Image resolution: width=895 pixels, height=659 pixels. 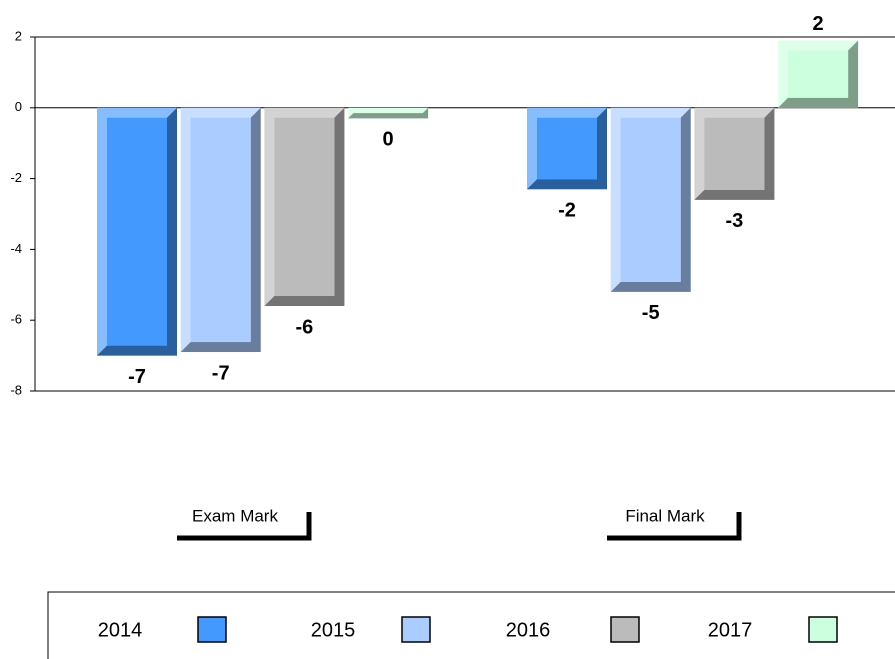 I want to click on y-tick-label: -4, so click(x=16, y=248).